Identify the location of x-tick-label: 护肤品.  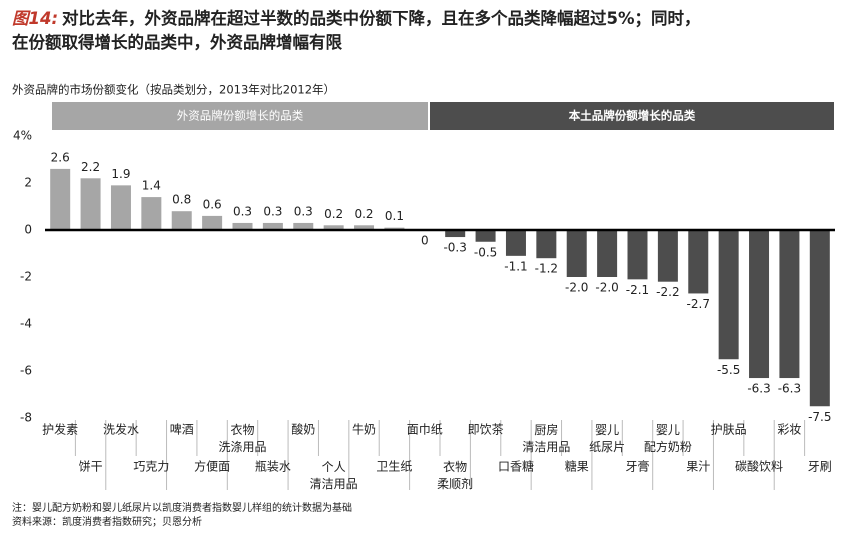
(729, 429).